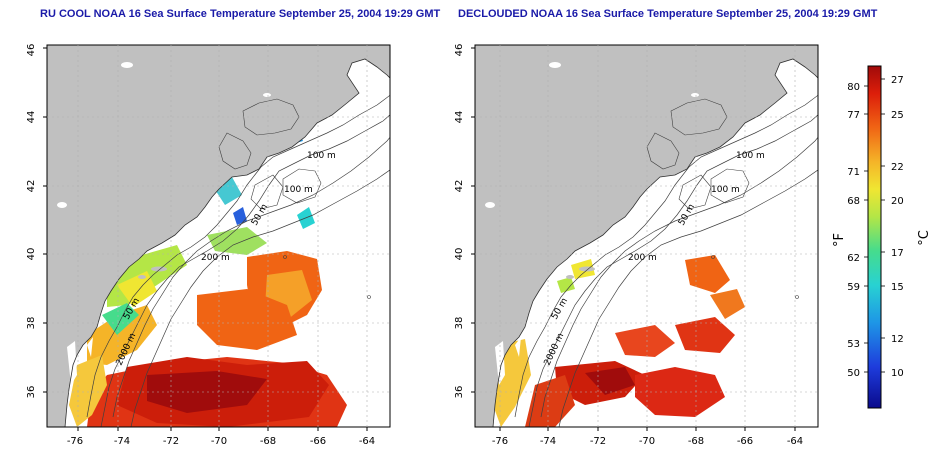 The height and width of the screenshot is (475, 950). I want to click on celsius-unit-label: °C, so click(924, 238).